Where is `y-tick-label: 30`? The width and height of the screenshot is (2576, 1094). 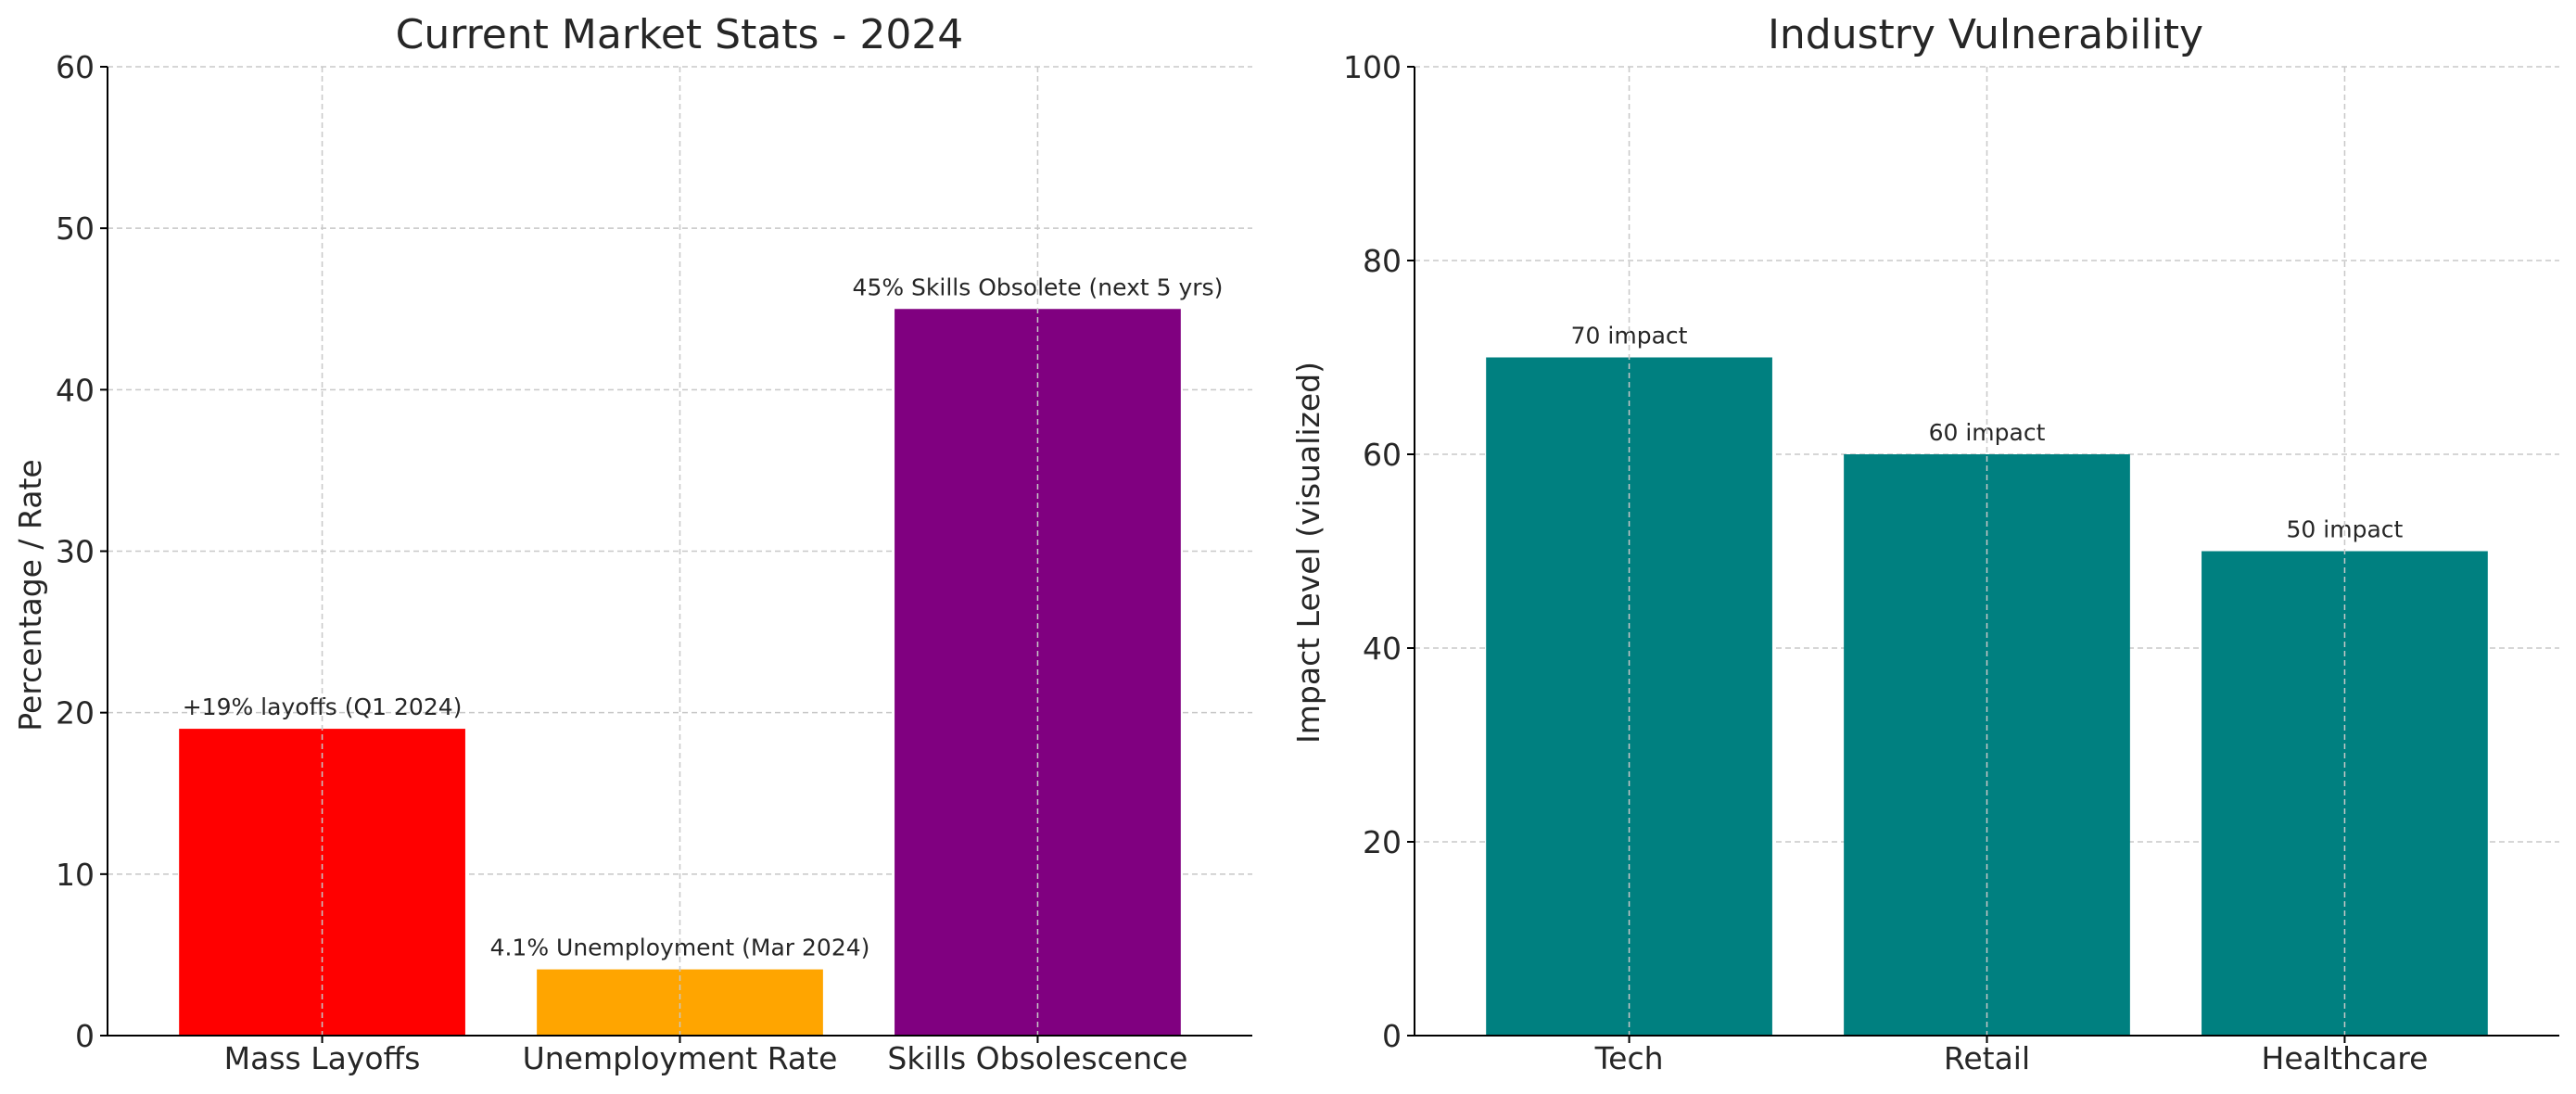 y-tick-label: 30 is located at coordinates (75, 552).